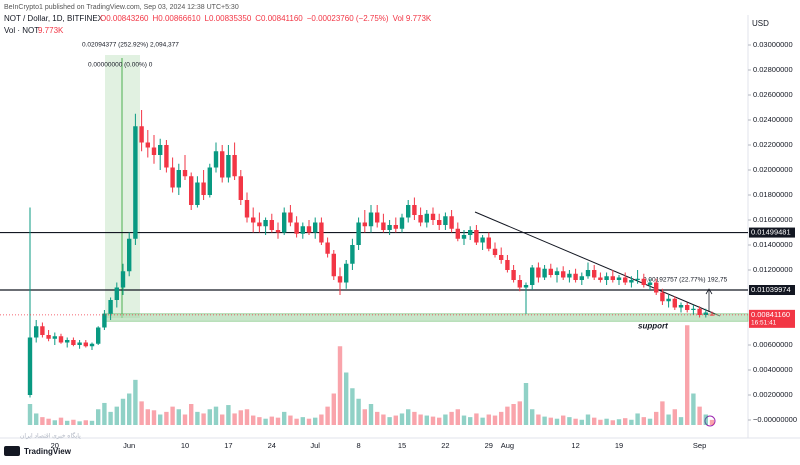 Image resolution: width=800 pixels, height=465 pixels. What do you see at coordinates (775, 419) in the screenshot?
I see `y-tick-label: −0.00000000` at bounding box center [775, 419].